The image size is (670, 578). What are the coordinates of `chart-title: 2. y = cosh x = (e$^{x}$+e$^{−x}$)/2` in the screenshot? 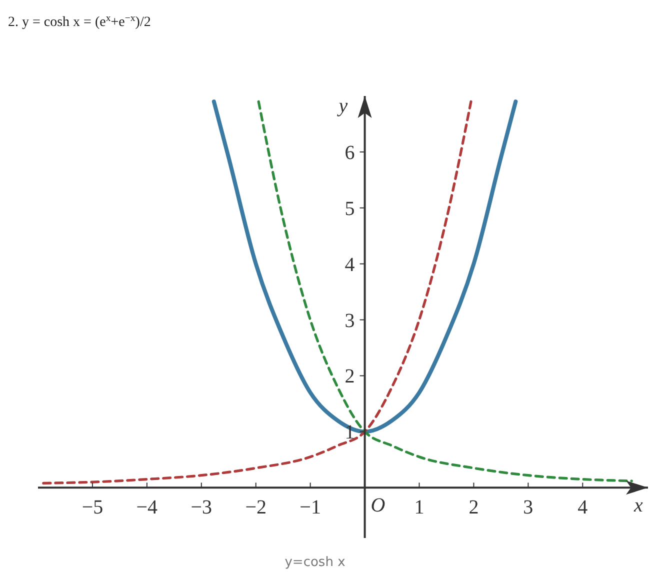 It's located at (79, 21).